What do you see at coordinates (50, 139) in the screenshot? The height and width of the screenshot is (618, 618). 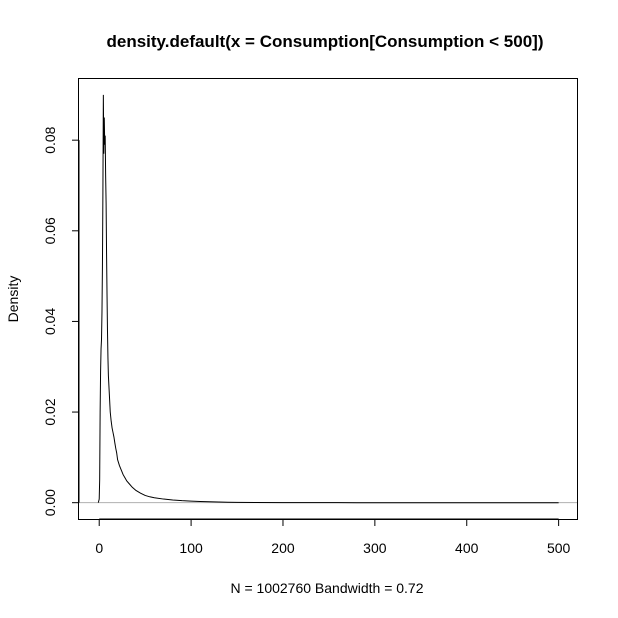 I see `y-tick-label: 0.08` at bounding box center [50, 139].